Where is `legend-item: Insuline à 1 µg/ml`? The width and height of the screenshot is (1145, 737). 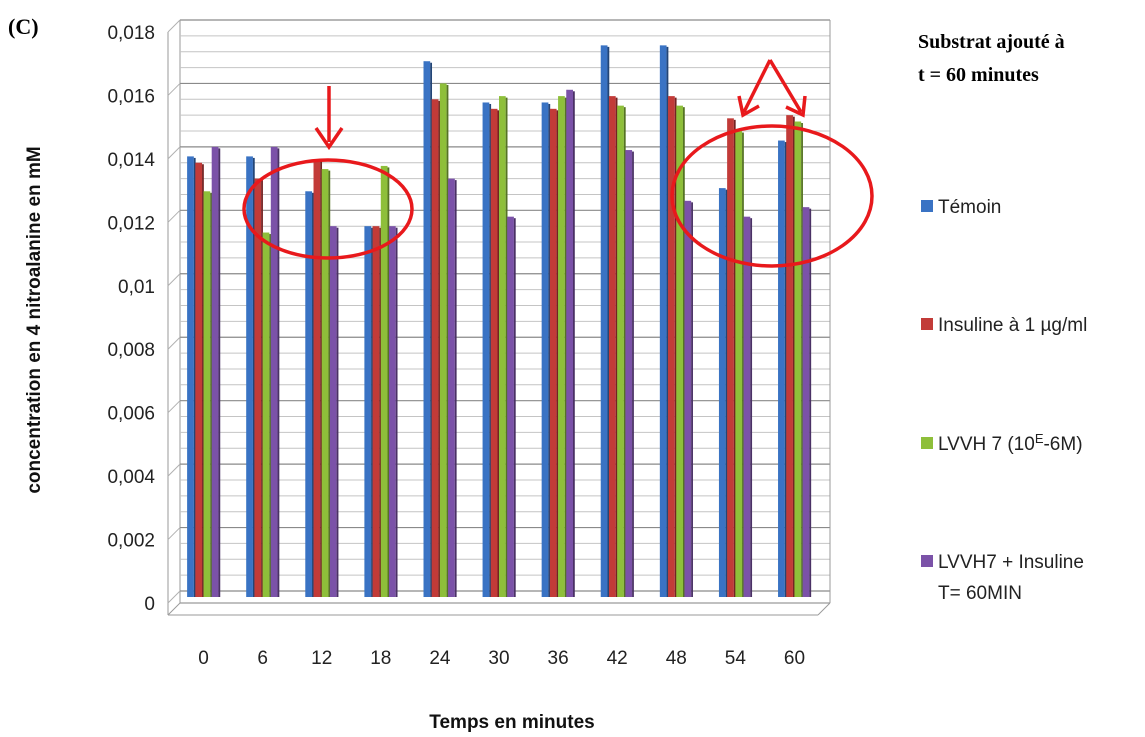
legend-item: Insuline à 1 µg/ml is located at coordinates (1004, 325).